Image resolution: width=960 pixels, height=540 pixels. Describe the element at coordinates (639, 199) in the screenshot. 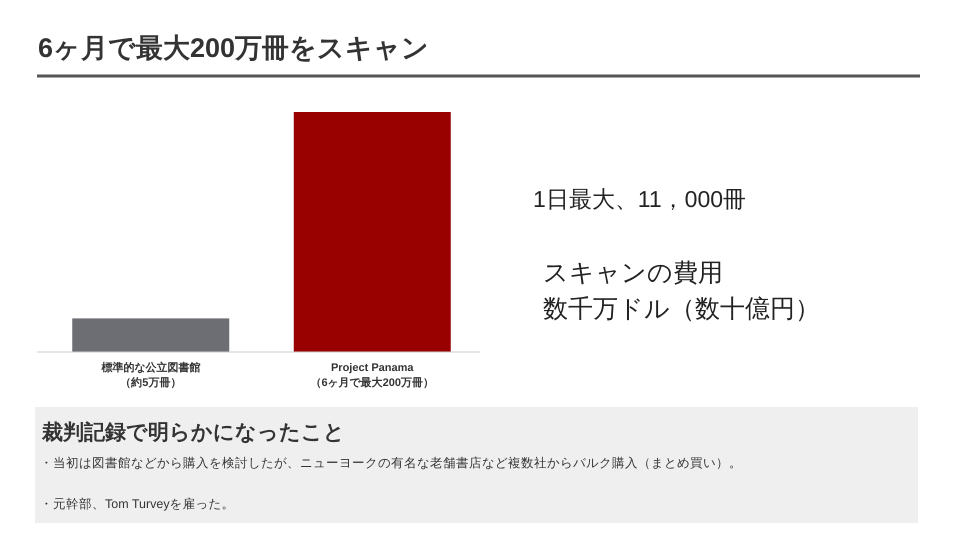

I see `text: 1日最大、11，000冊` at that location.